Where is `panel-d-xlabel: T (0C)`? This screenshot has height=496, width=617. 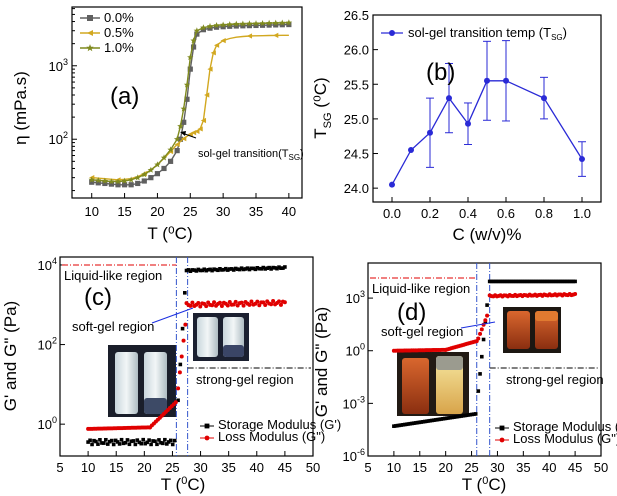 panel-d-xlabel: T (0C) is located at coordinates (484, 484).